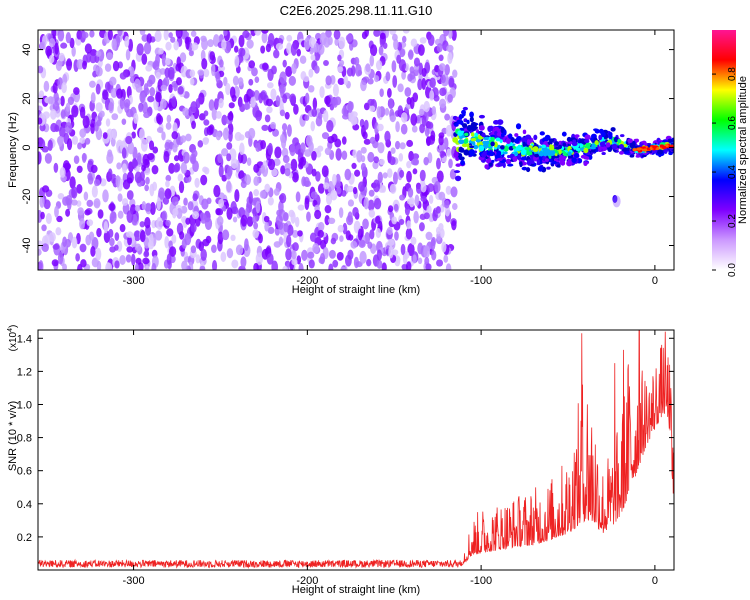 The height and width of the screenshot is (600, 750). Describe the element at coordinates (732, 74) in the screenshot. I see `colorbar-tick-label: 0.8` at that location.